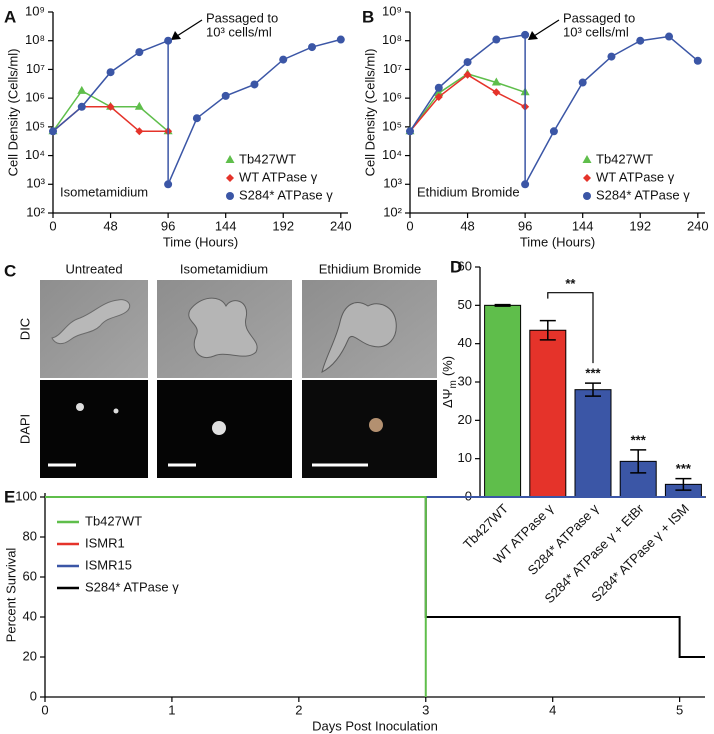 Image resolution: width=714 pixels, height=734 pixels. Describe the element at coordinates (10, 595) in the screenshot. I see `y-axis-label: Percent Survival` at that location.